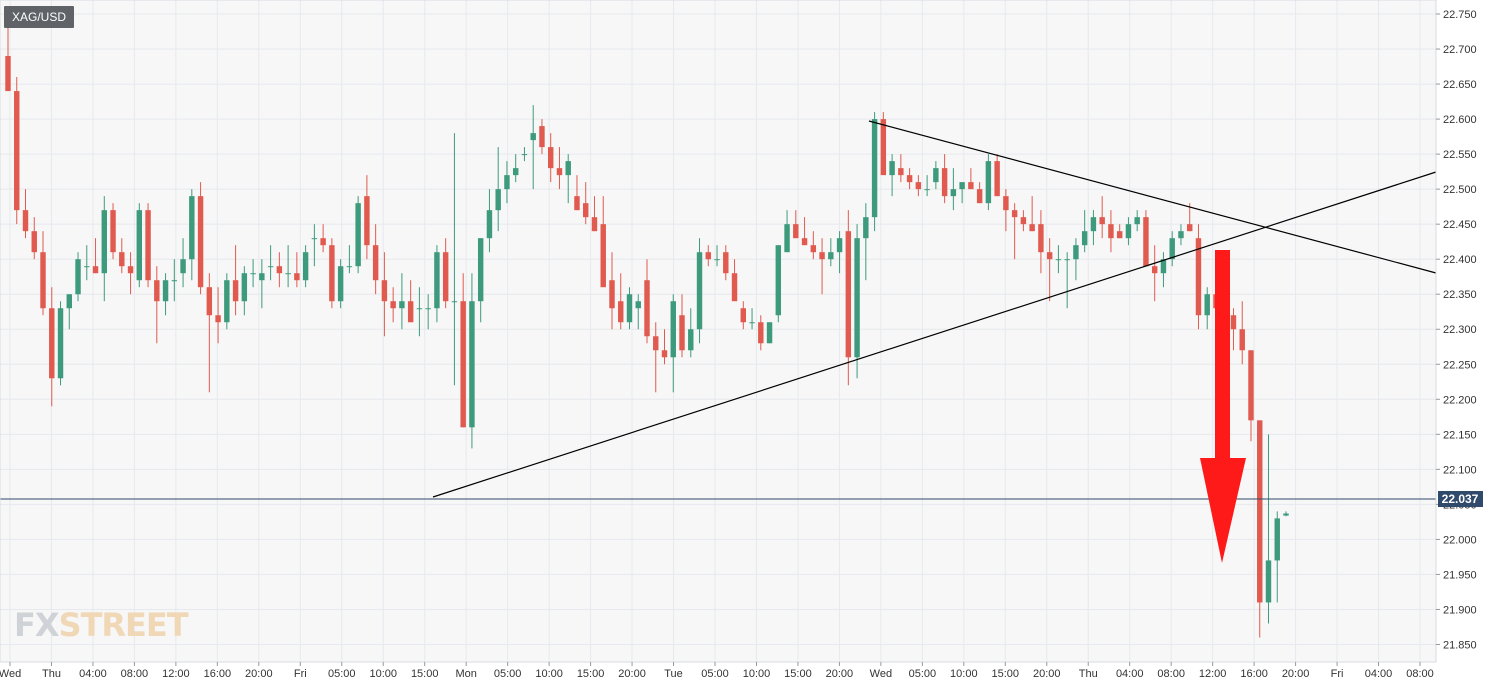 This screenshot has height=689, width=1501. Describe the element at coordinates (1460, 400) in the screenshot. I see `y-tick-label: 22.200` at that location.